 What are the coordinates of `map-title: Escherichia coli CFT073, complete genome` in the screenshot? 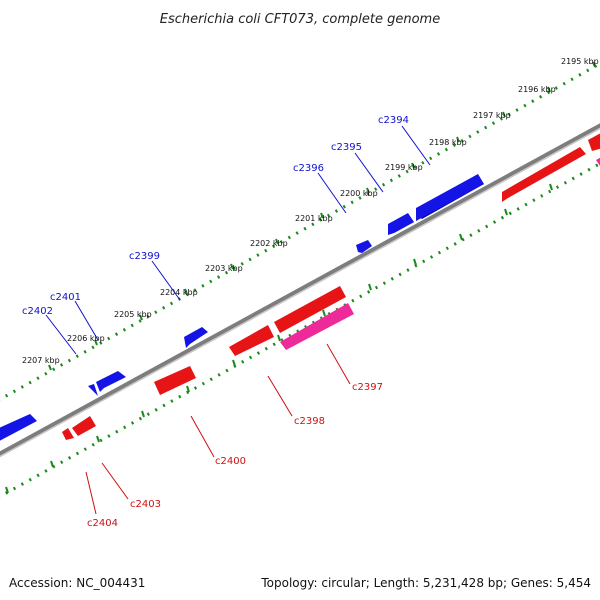 It's located at (300, 19).